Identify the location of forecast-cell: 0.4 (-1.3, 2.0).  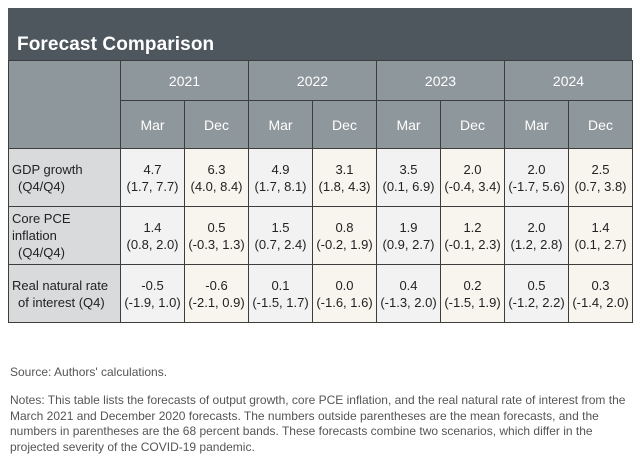
(408, 293).